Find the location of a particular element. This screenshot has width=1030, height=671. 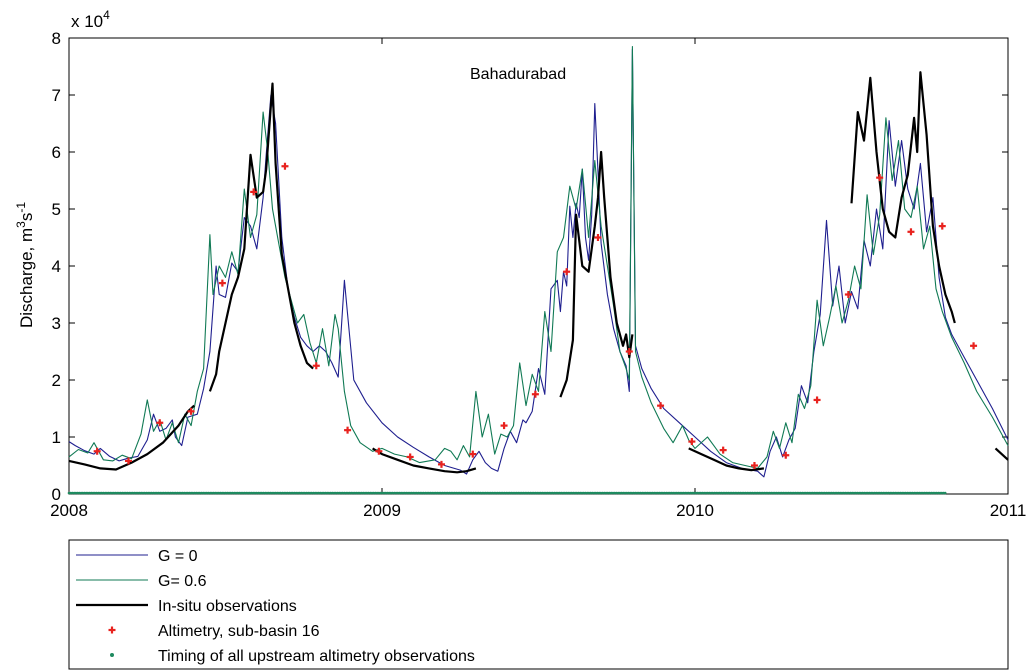

legend-entry: In-situ observations is located at coordinates (186, 606).